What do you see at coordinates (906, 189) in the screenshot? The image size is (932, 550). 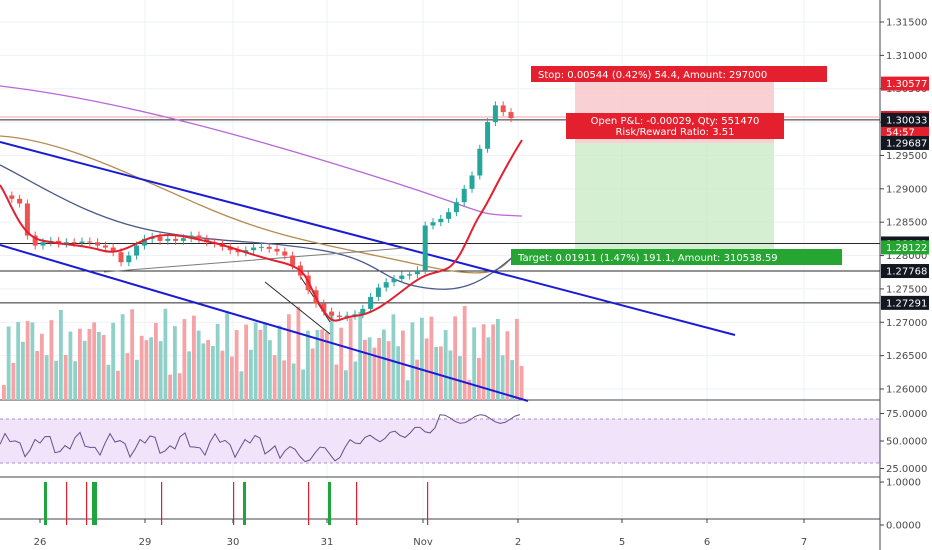 I see `price-tick-label: 1.29000` at bounding box center [906, 189].